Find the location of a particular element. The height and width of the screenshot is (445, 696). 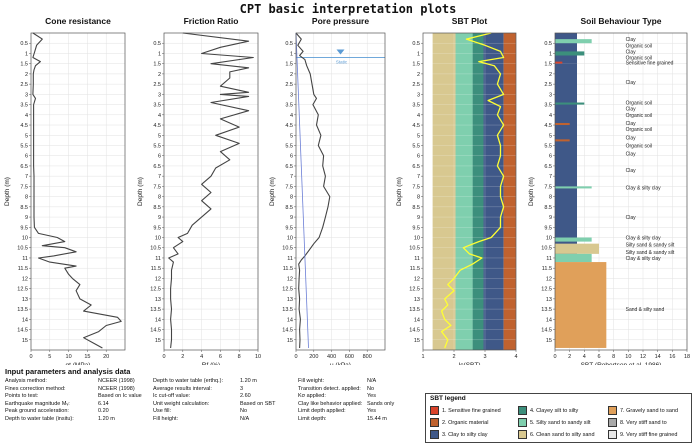

x-tick-label: 1 is located at coordinates (422, 357).